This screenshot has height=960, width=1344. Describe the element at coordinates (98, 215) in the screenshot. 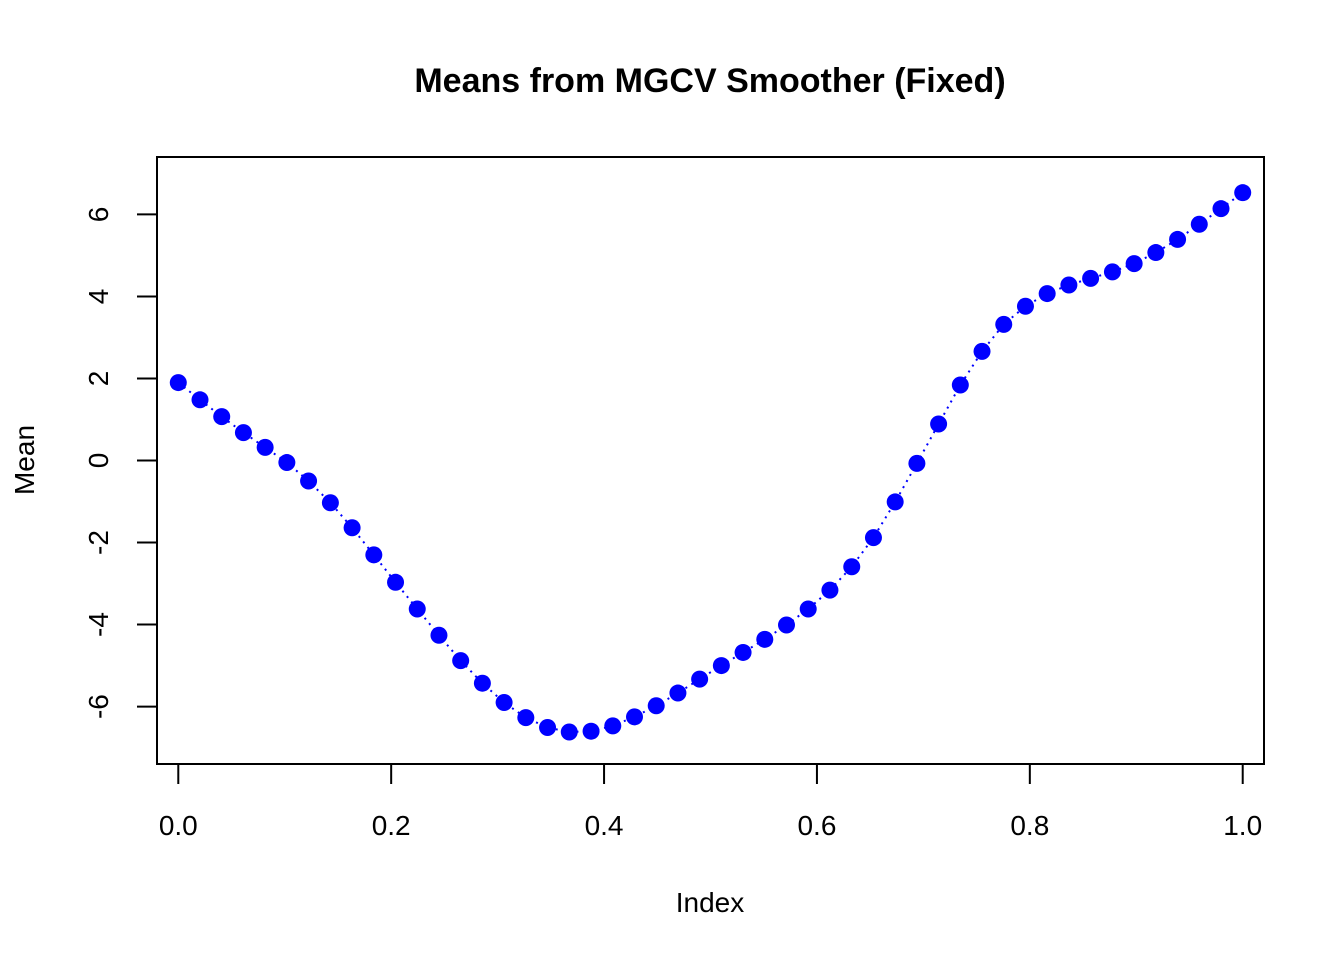

I see `y-tick-label: 6` at that location.